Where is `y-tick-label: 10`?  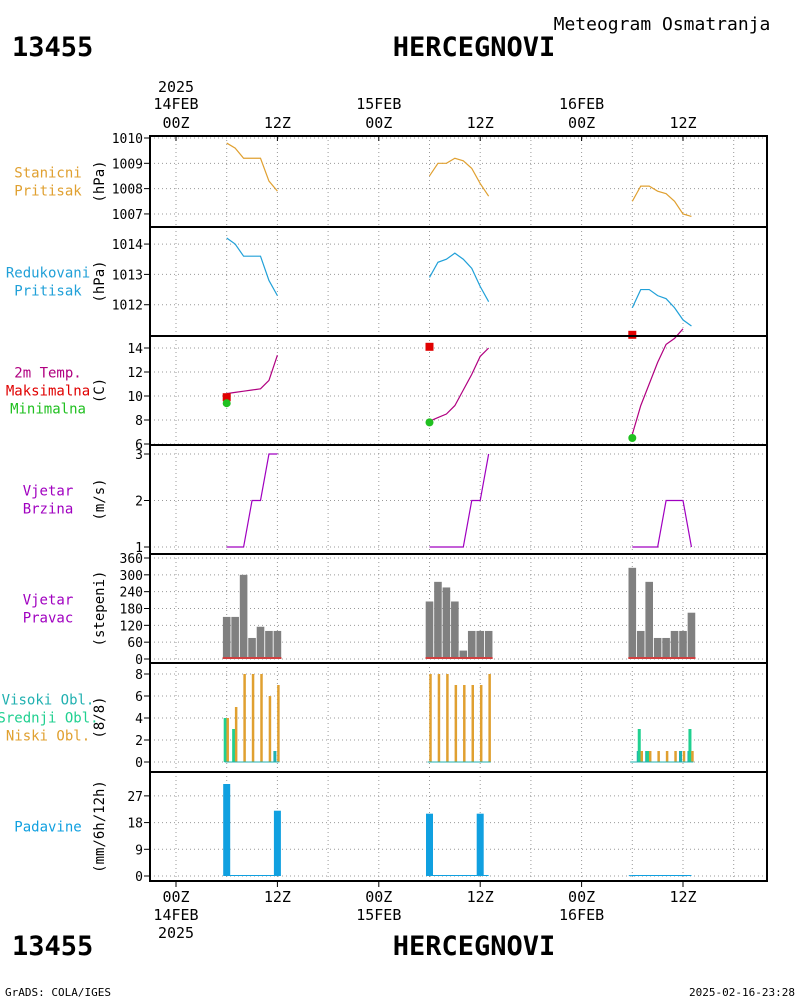 y-tick-label: 10 is located at coordinates (135, 397).